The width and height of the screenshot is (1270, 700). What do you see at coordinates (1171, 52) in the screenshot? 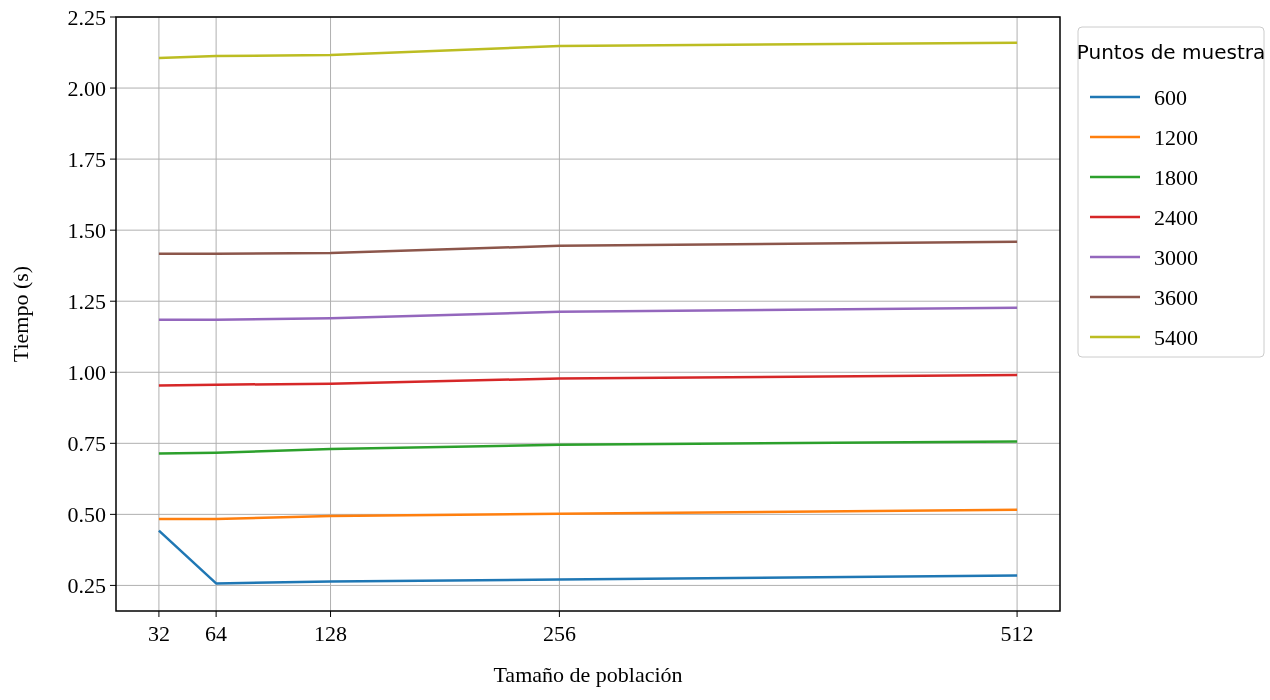
I see `legend-title: Puntos de muestra` at bounding box center [1171, 52].